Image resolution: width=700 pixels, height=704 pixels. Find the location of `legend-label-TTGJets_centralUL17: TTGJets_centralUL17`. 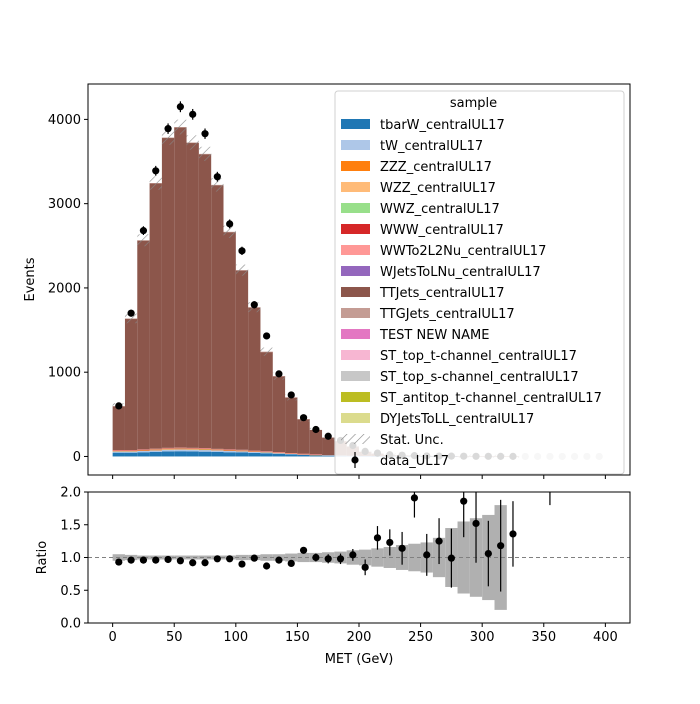

legend-label-TTGJets_centralUL17: TTGJets_centralUL17 is located at coordinates (447, 314).